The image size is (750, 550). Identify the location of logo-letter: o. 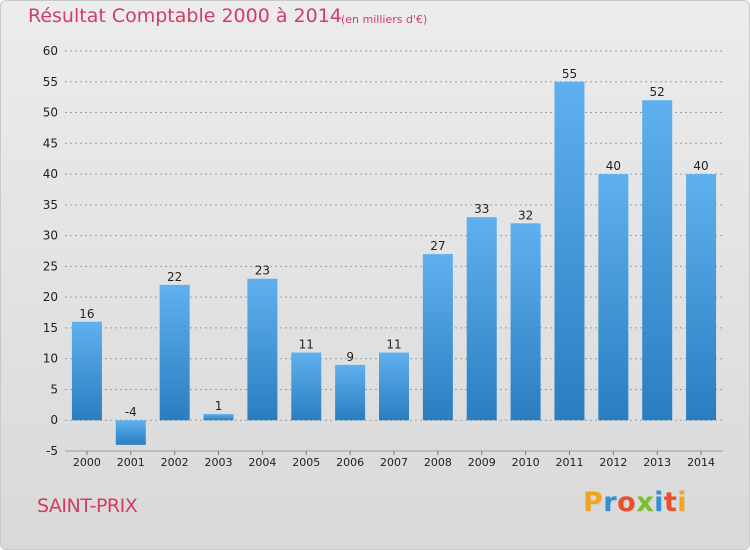
(627, 502).